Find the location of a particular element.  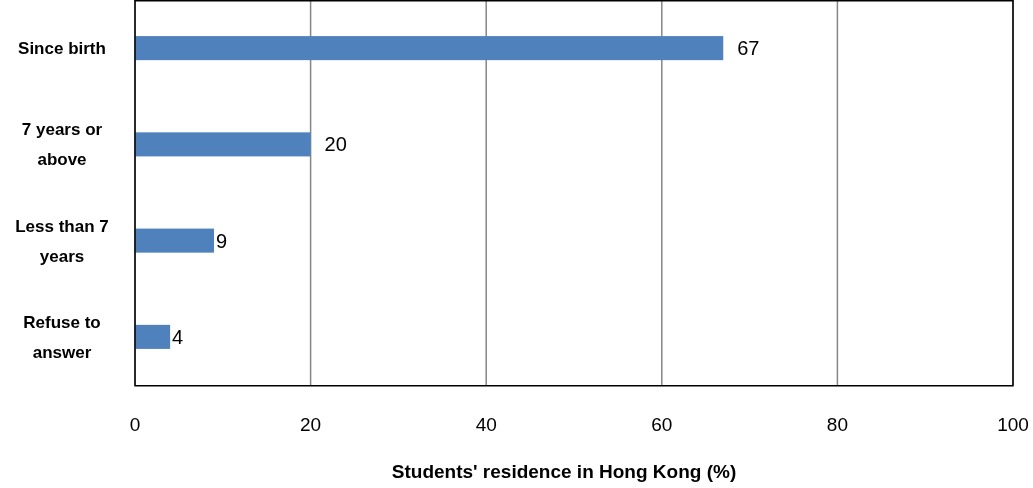

data-label: 20 is located at coordinates (335, 144).